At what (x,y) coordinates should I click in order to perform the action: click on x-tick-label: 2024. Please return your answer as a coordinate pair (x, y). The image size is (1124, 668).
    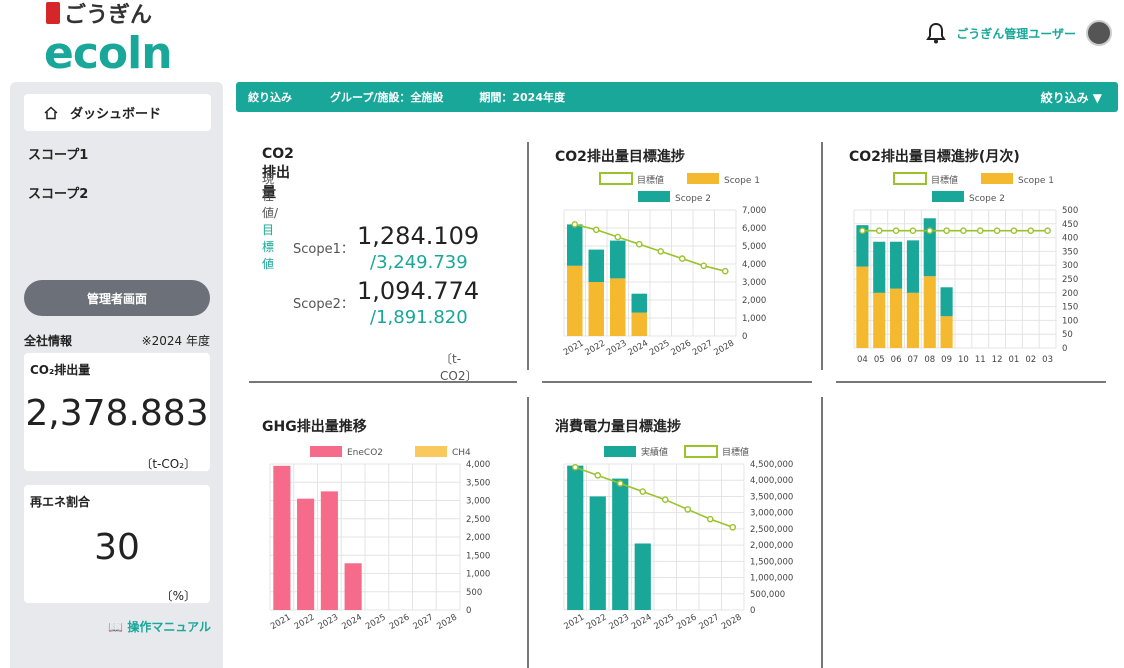
    Looking at the image, I should click on (638, 348).